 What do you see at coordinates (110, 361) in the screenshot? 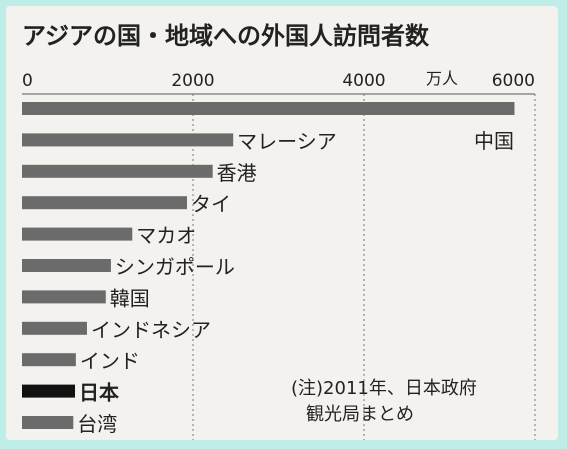
I see `category-label: インド` at bounding box center [110, 361].